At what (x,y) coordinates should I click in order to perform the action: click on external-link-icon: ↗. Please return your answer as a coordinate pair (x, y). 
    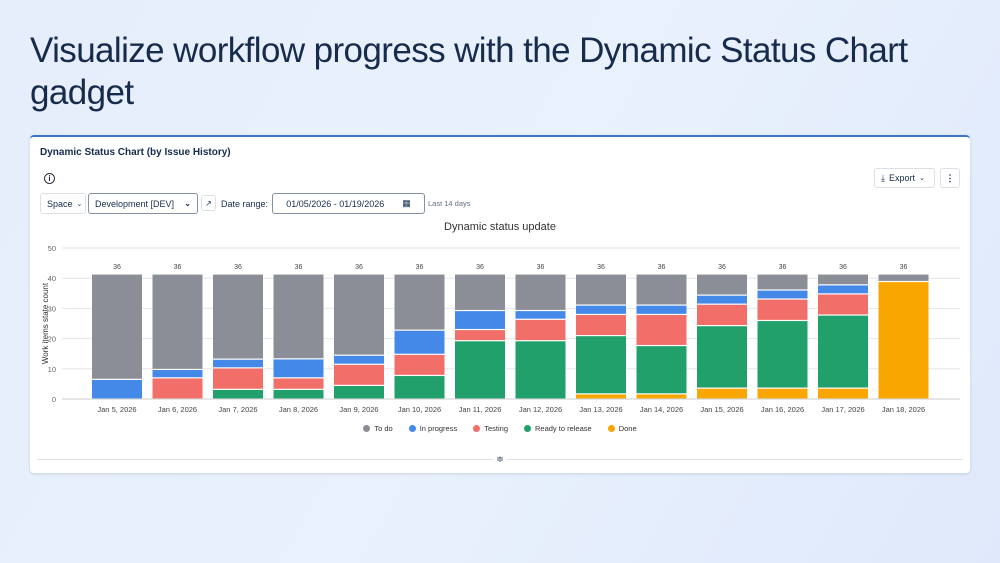
    Looking at the image, I should click on (208, 203).